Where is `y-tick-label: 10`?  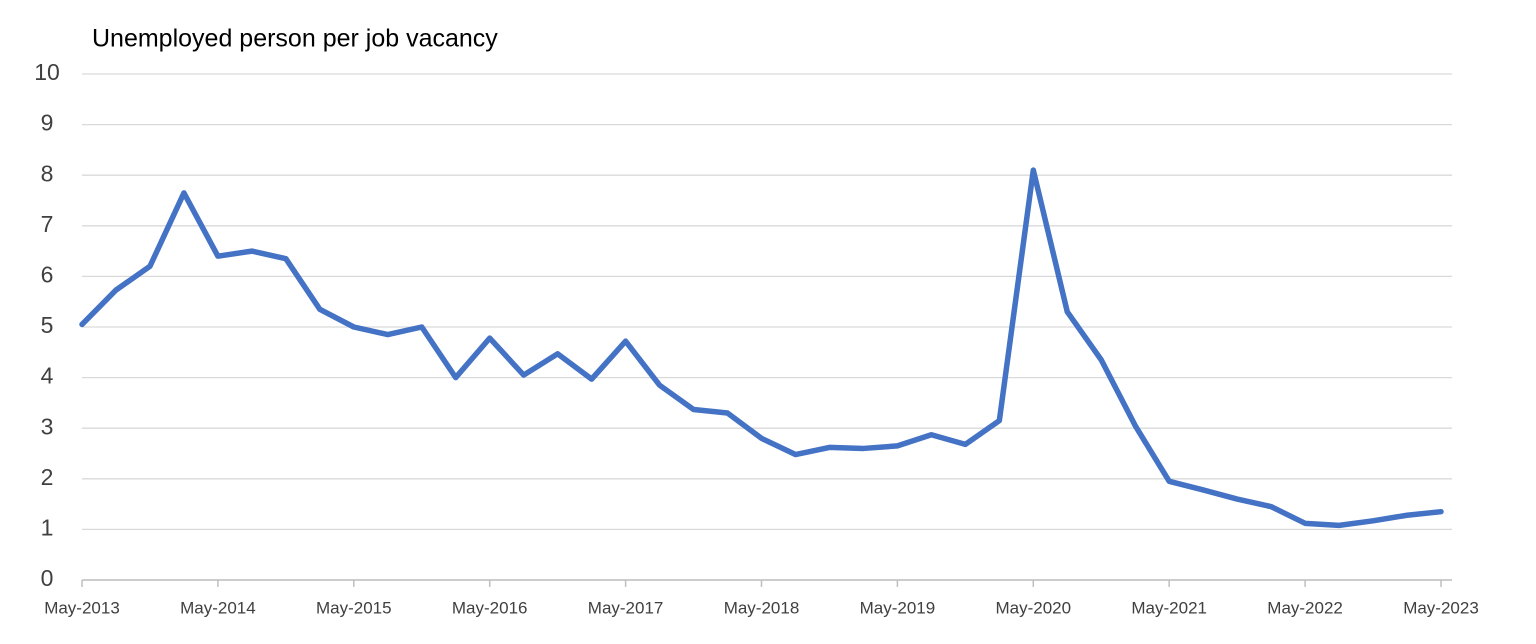 y-tick-label: 10 is located at coordinates (47, 72).